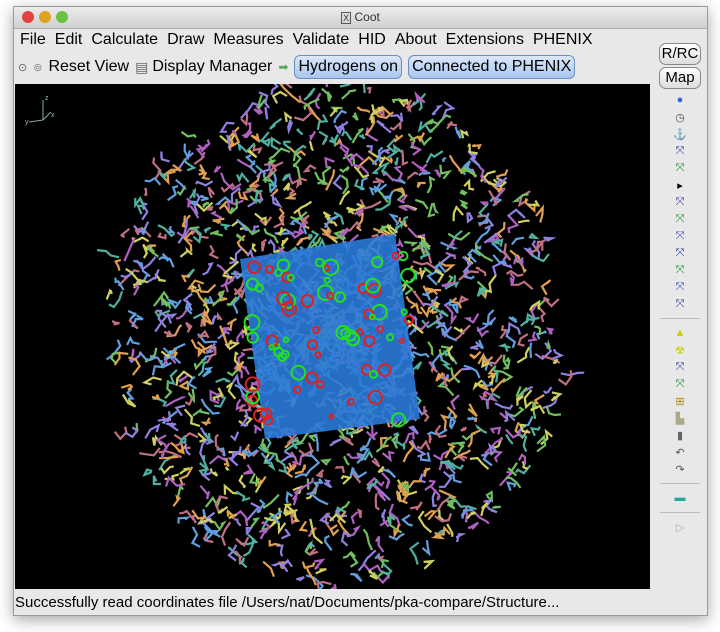 The image size is (720, 632). I want to click on minimize-button, so click(45, 17).